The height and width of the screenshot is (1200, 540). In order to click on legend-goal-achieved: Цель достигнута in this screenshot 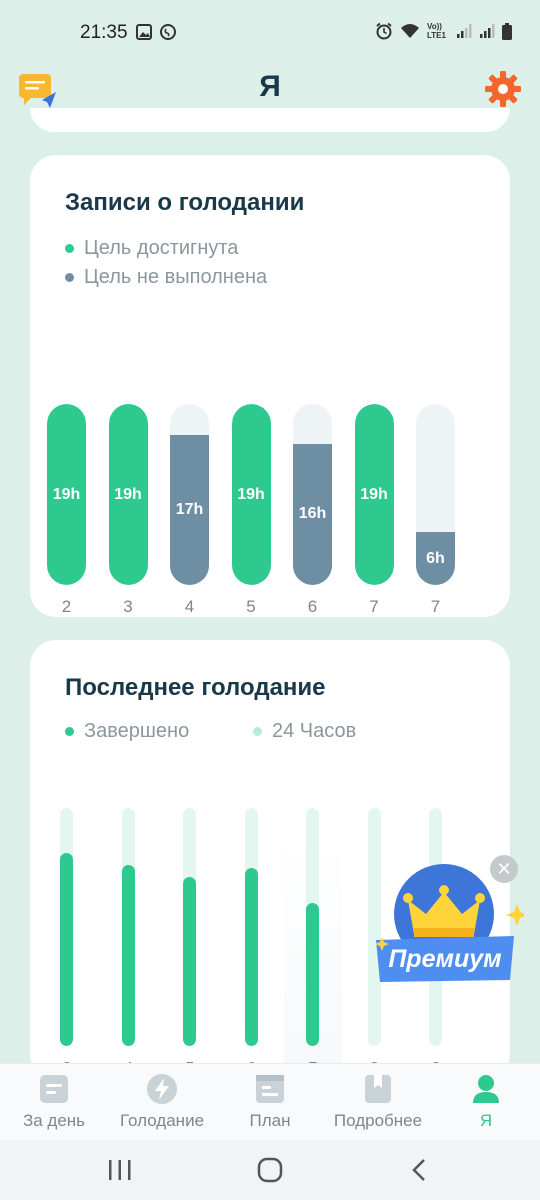, I will do `click(151, 248)`.